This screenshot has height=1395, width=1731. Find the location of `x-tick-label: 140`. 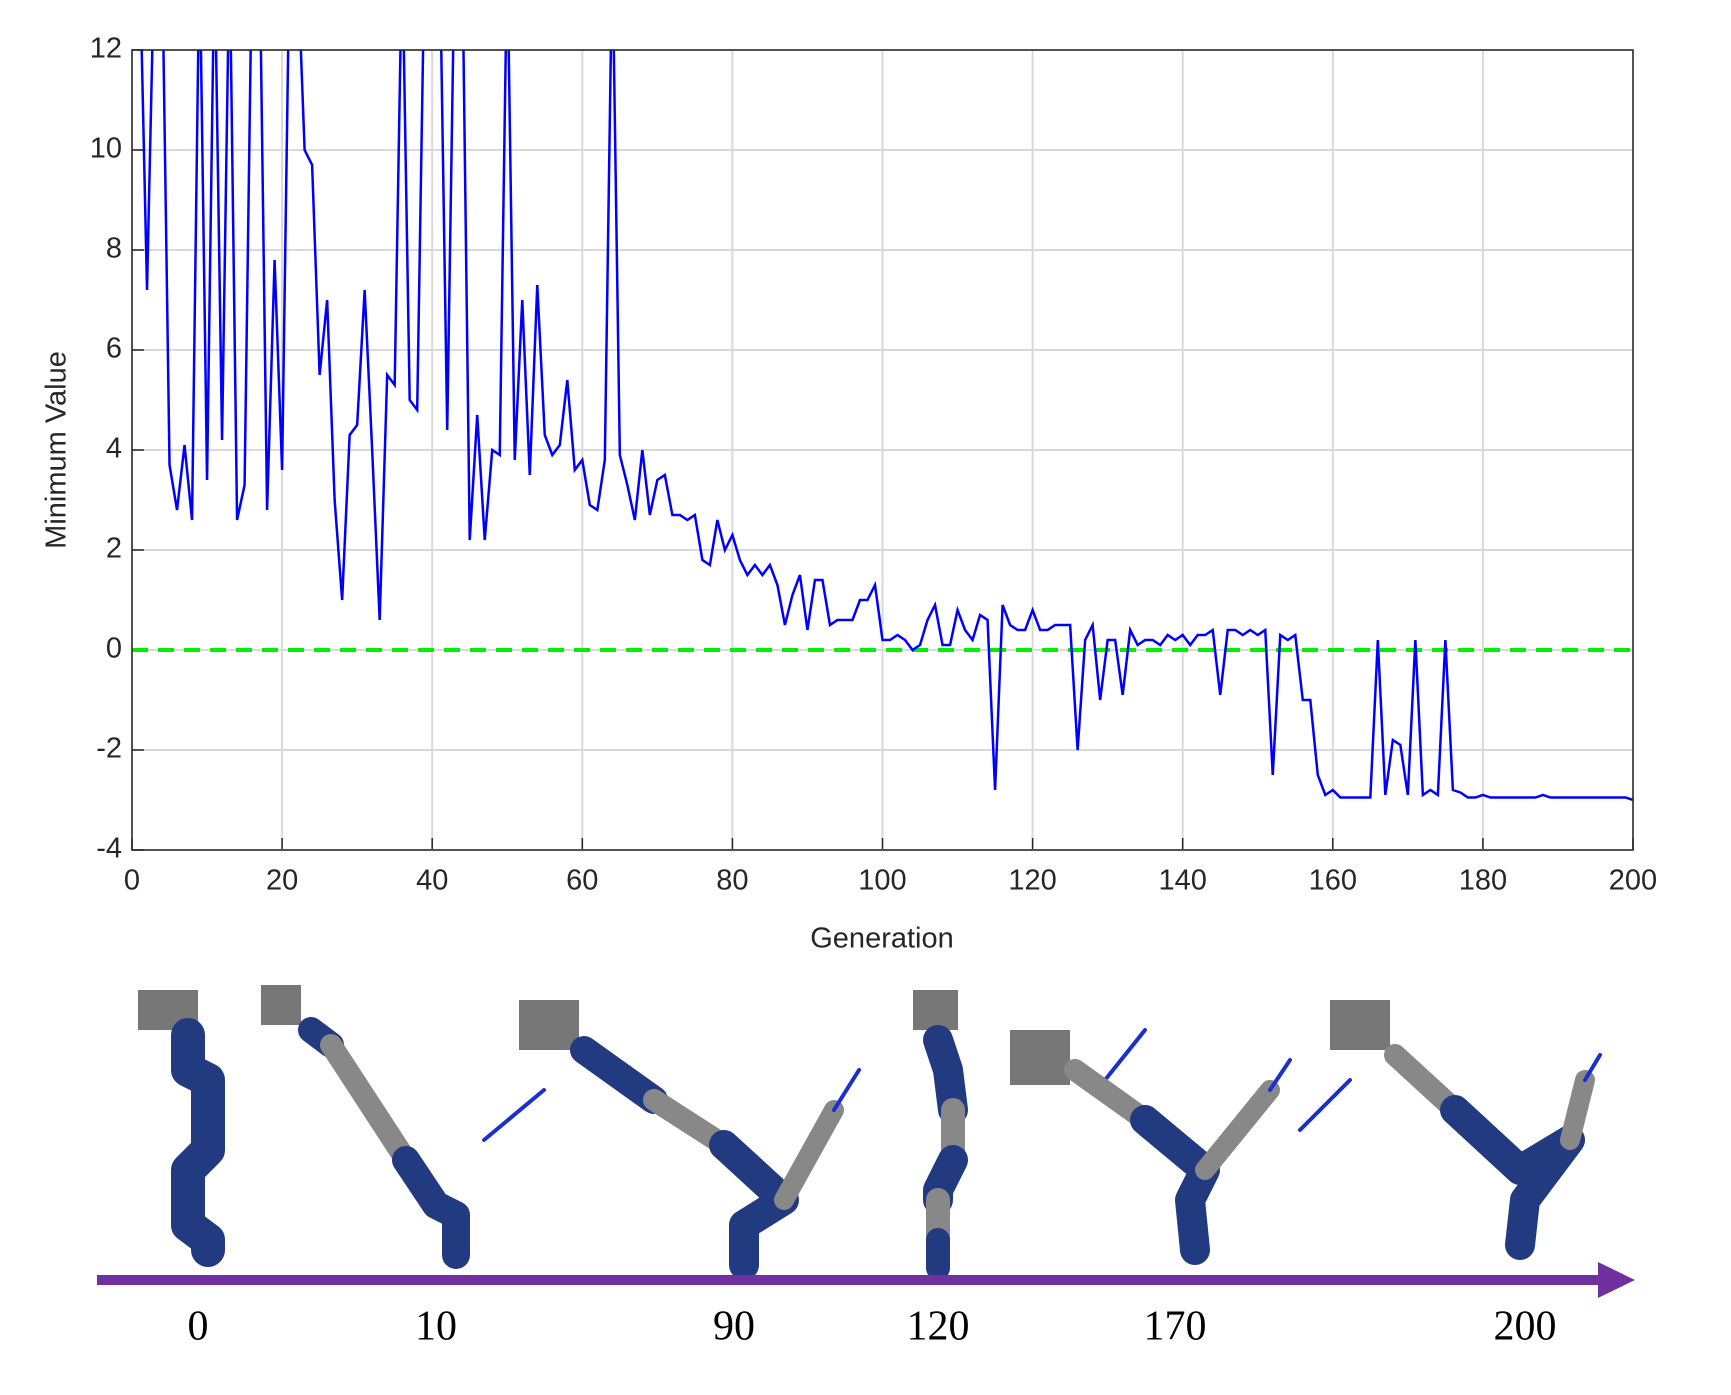

x-tick-label: 140 is located at coordinates (1183, 881).